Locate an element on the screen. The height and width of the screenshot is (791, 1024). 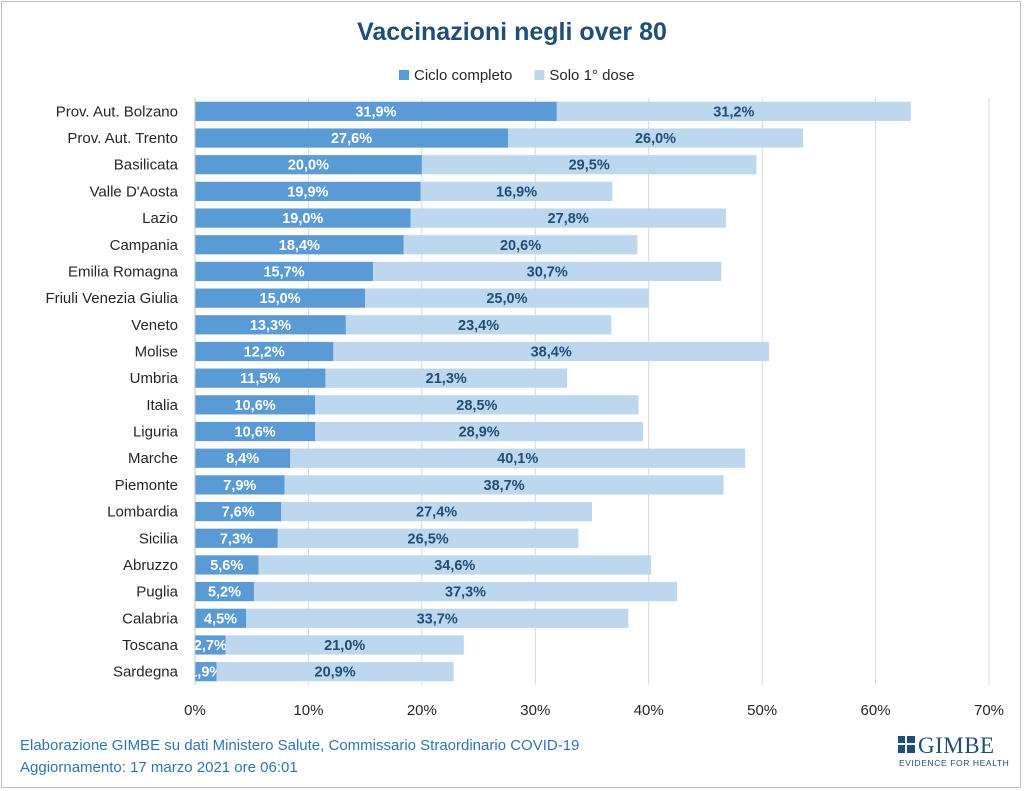
x-tick-label: 10% is located at coordinates (308, 710).